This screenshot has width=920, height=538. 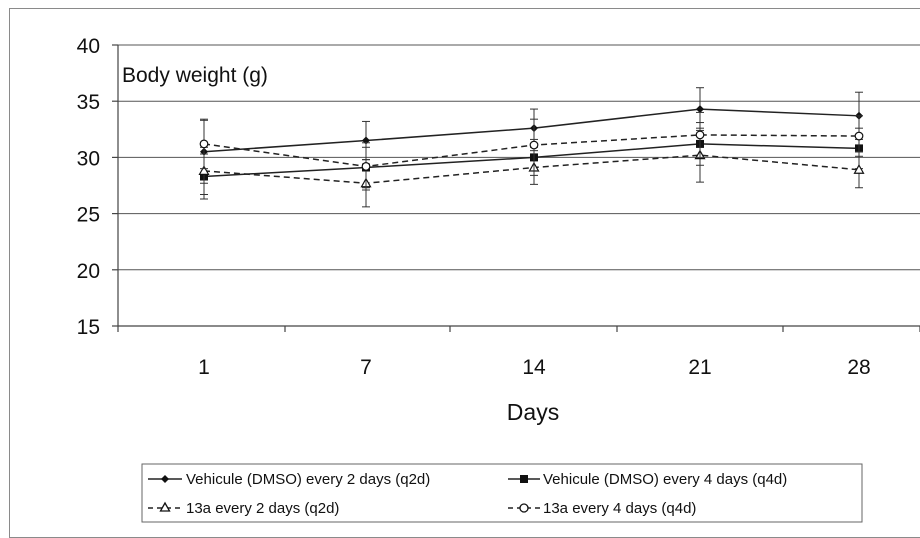 I want to click on legend-label-13a-q2d: 13a every 2 days (q2d), so click(x=262, y=508).